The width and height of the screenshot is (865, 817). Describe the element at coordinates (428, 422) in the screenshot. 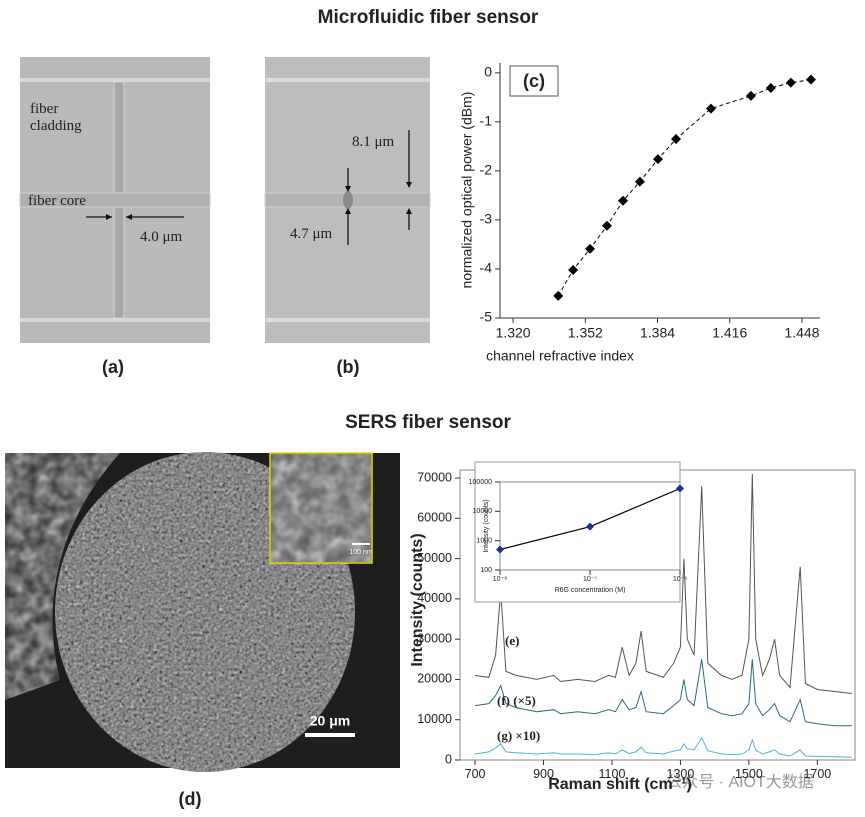

I see `title: SERS fiber sensor` at that location.